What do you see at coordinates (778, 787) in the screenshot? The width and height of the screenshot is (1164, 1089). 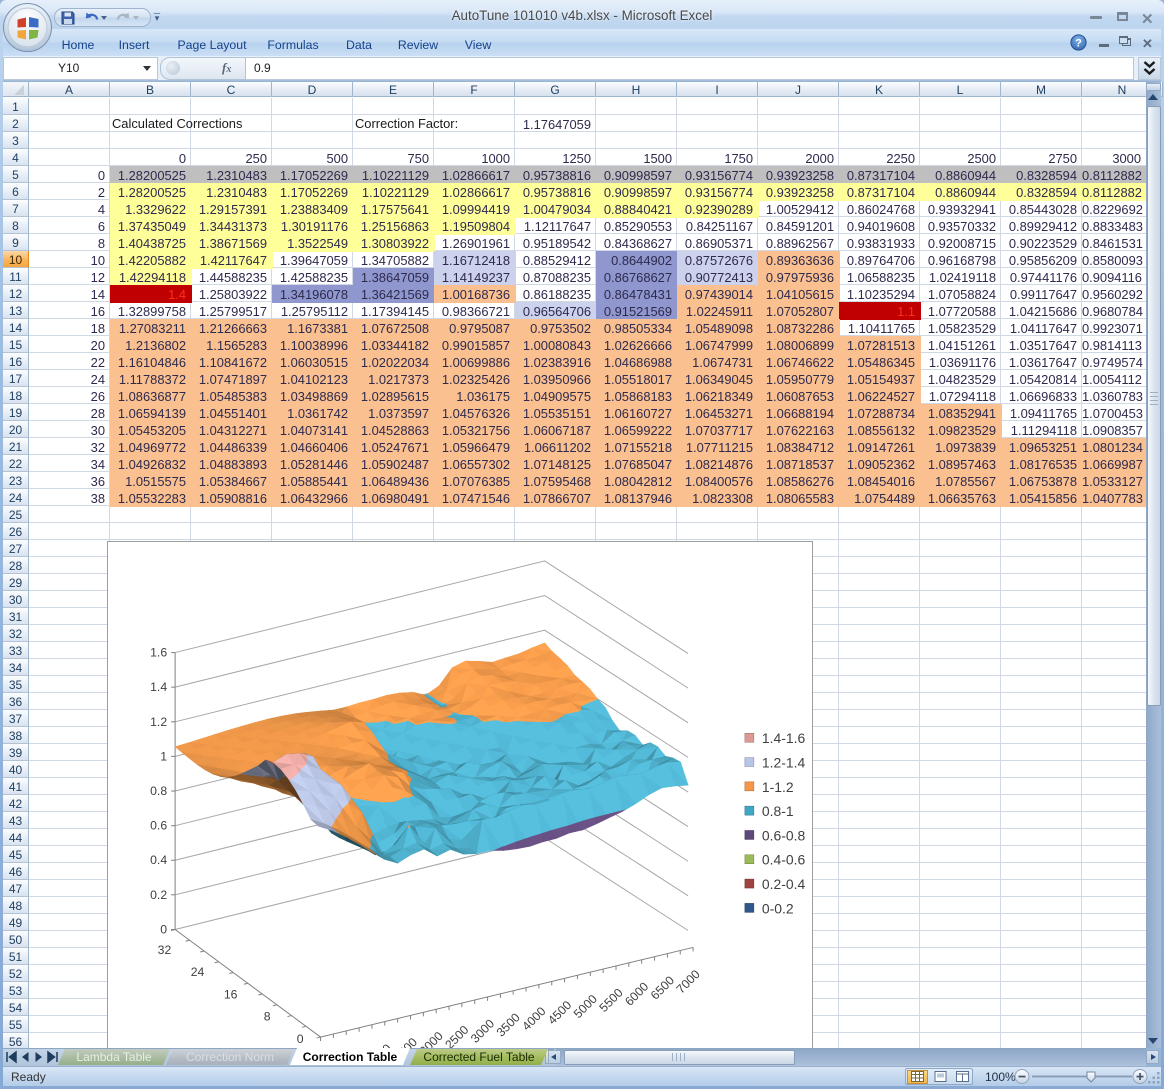 I see `svg-text: 1-1.2` at bounding box center [778, 787].